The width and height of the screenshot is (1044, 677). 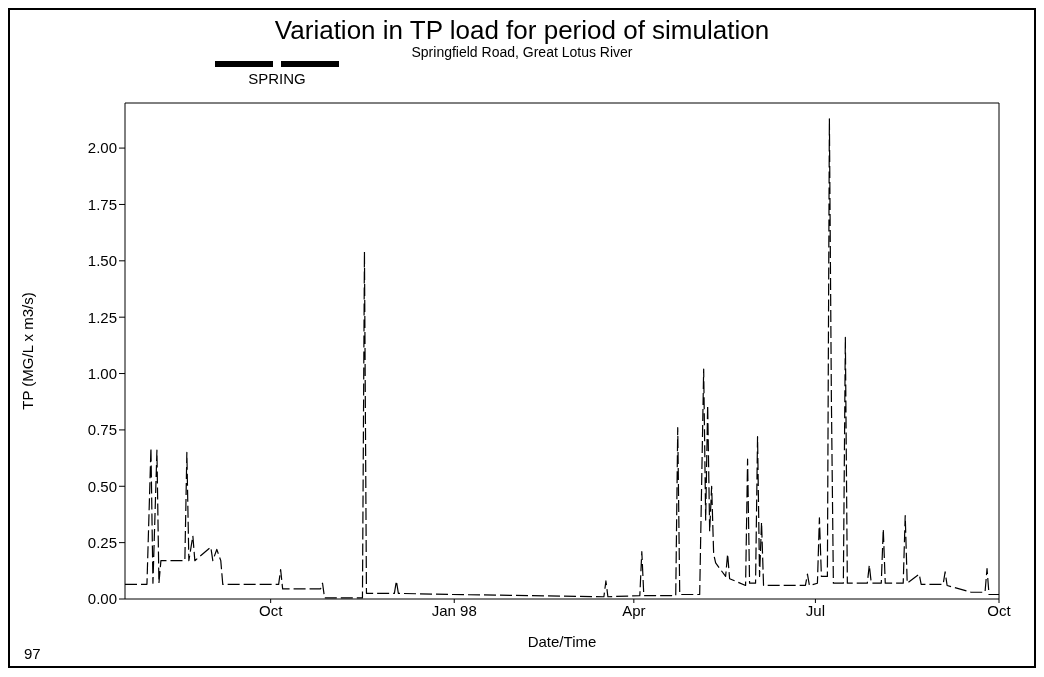 I want to click on y-tick-label: 2.00, so click(x=102, y=148).